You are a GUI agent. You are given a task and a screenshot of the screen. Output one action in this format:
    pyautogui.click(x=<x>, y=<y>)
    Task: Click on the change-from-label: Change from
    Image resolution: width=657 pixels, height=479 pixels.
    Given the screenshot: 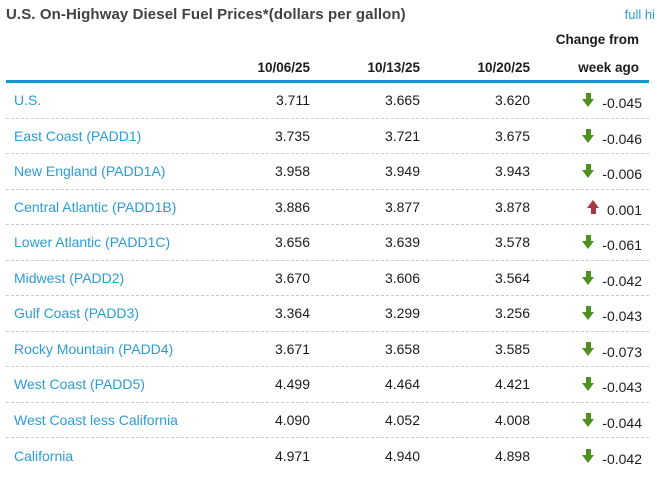 What is the action you would take?
    pyautogui.click(x=597, y=39)
    